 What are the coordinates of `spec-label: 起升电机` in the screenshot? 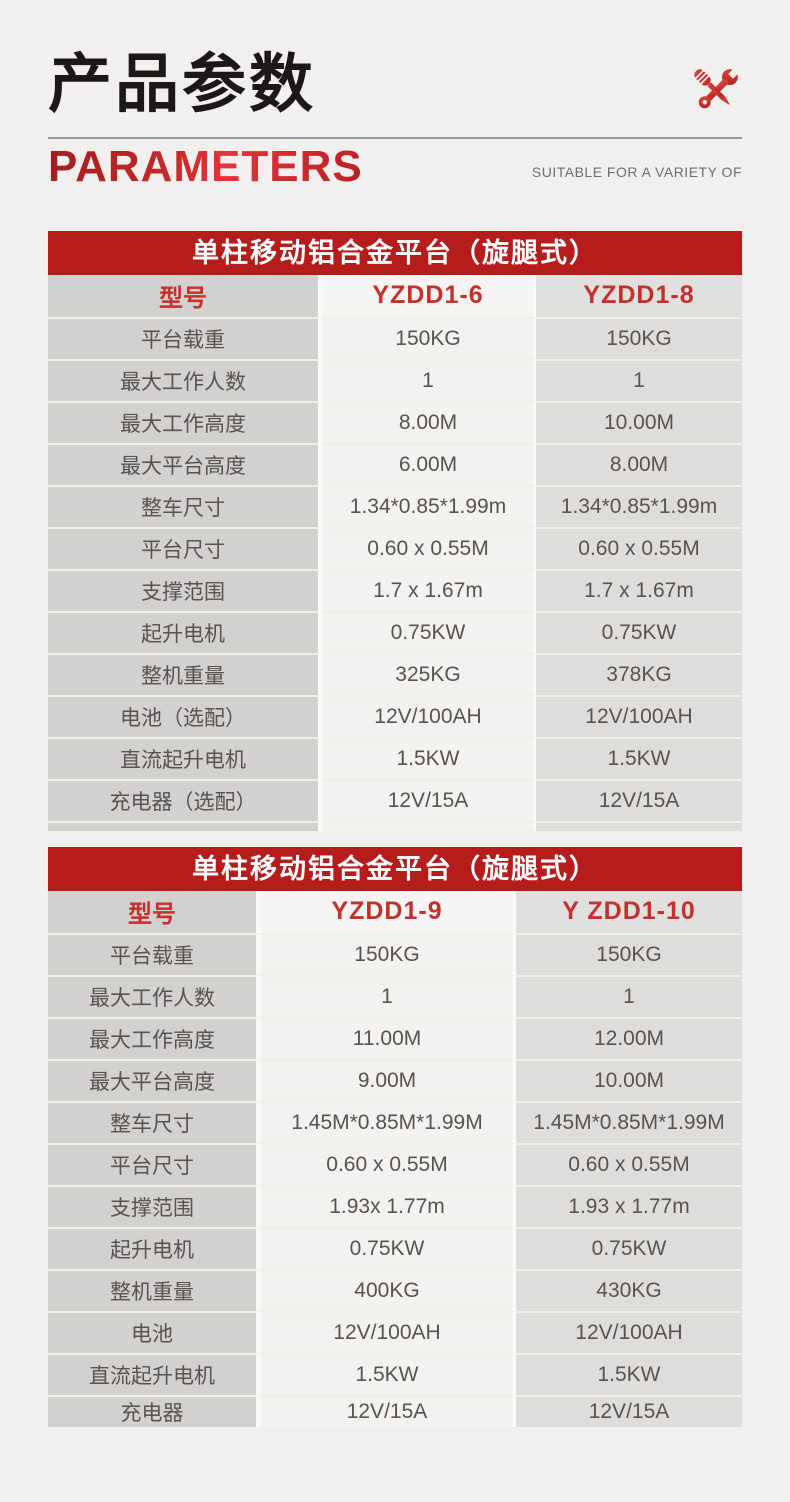 It's located at (154, 1247).